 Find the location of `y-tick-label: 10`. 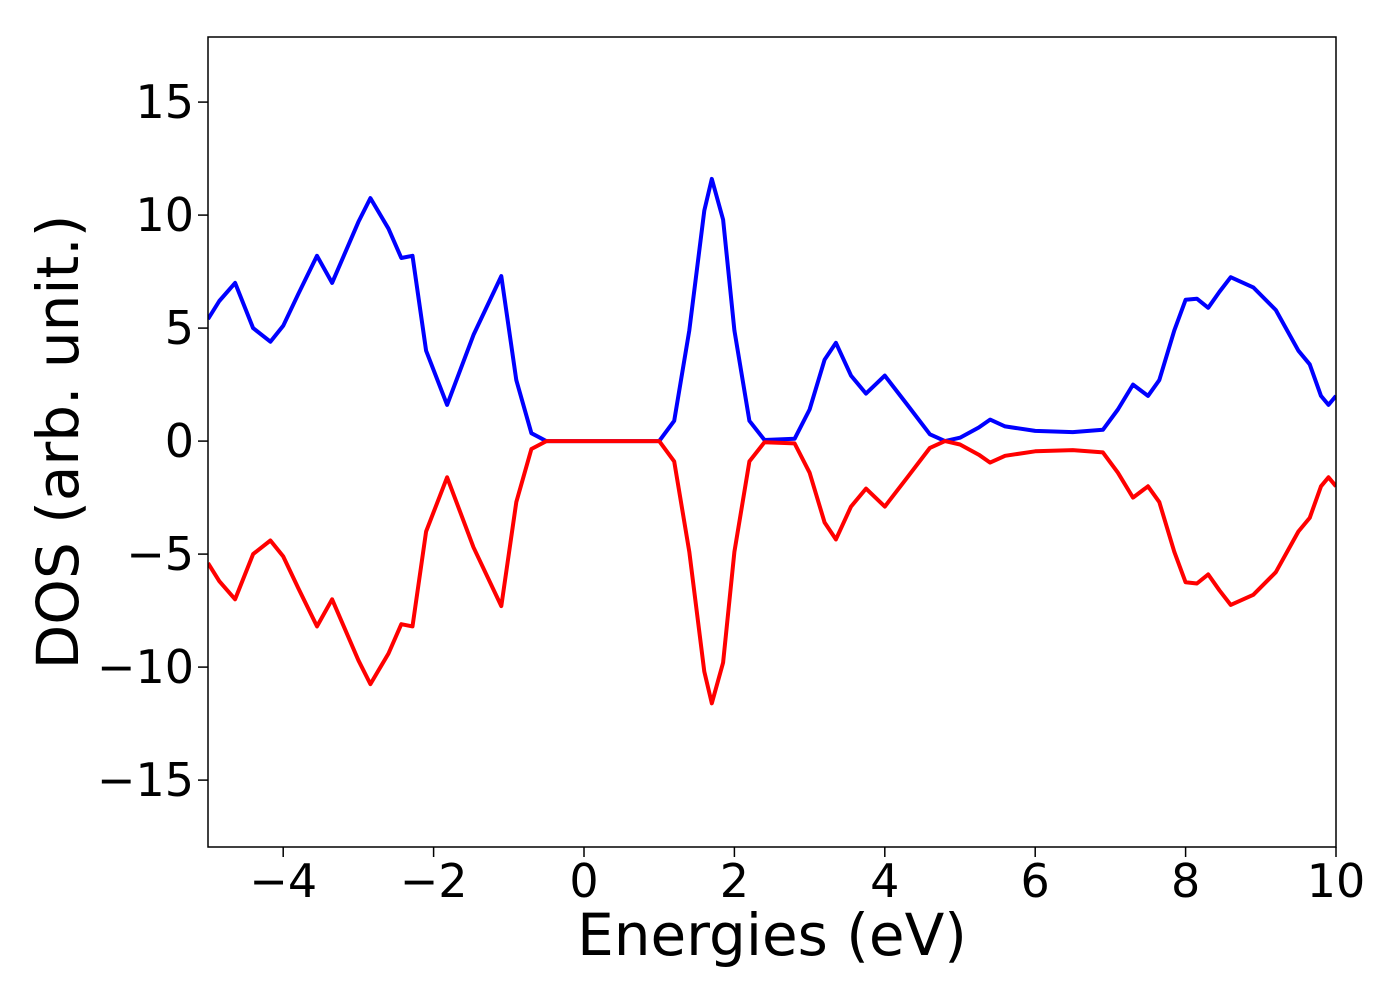

y-tick-label: 10 is located at coordinates (164, 215).